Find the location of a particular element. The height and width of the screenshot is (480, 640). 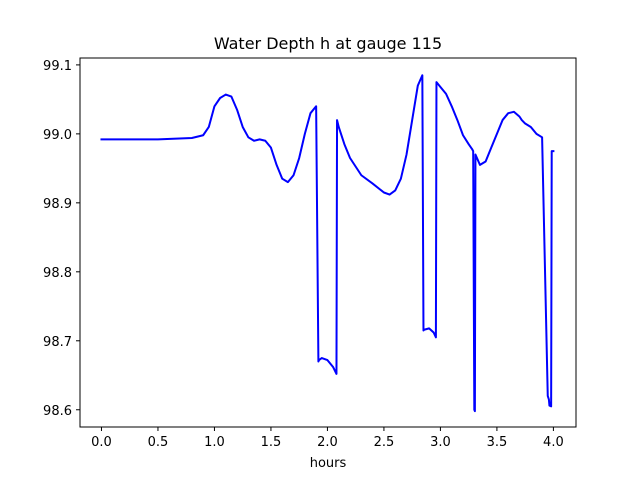

x-tick-label: 2.0 is located at coordinates (327, 442).